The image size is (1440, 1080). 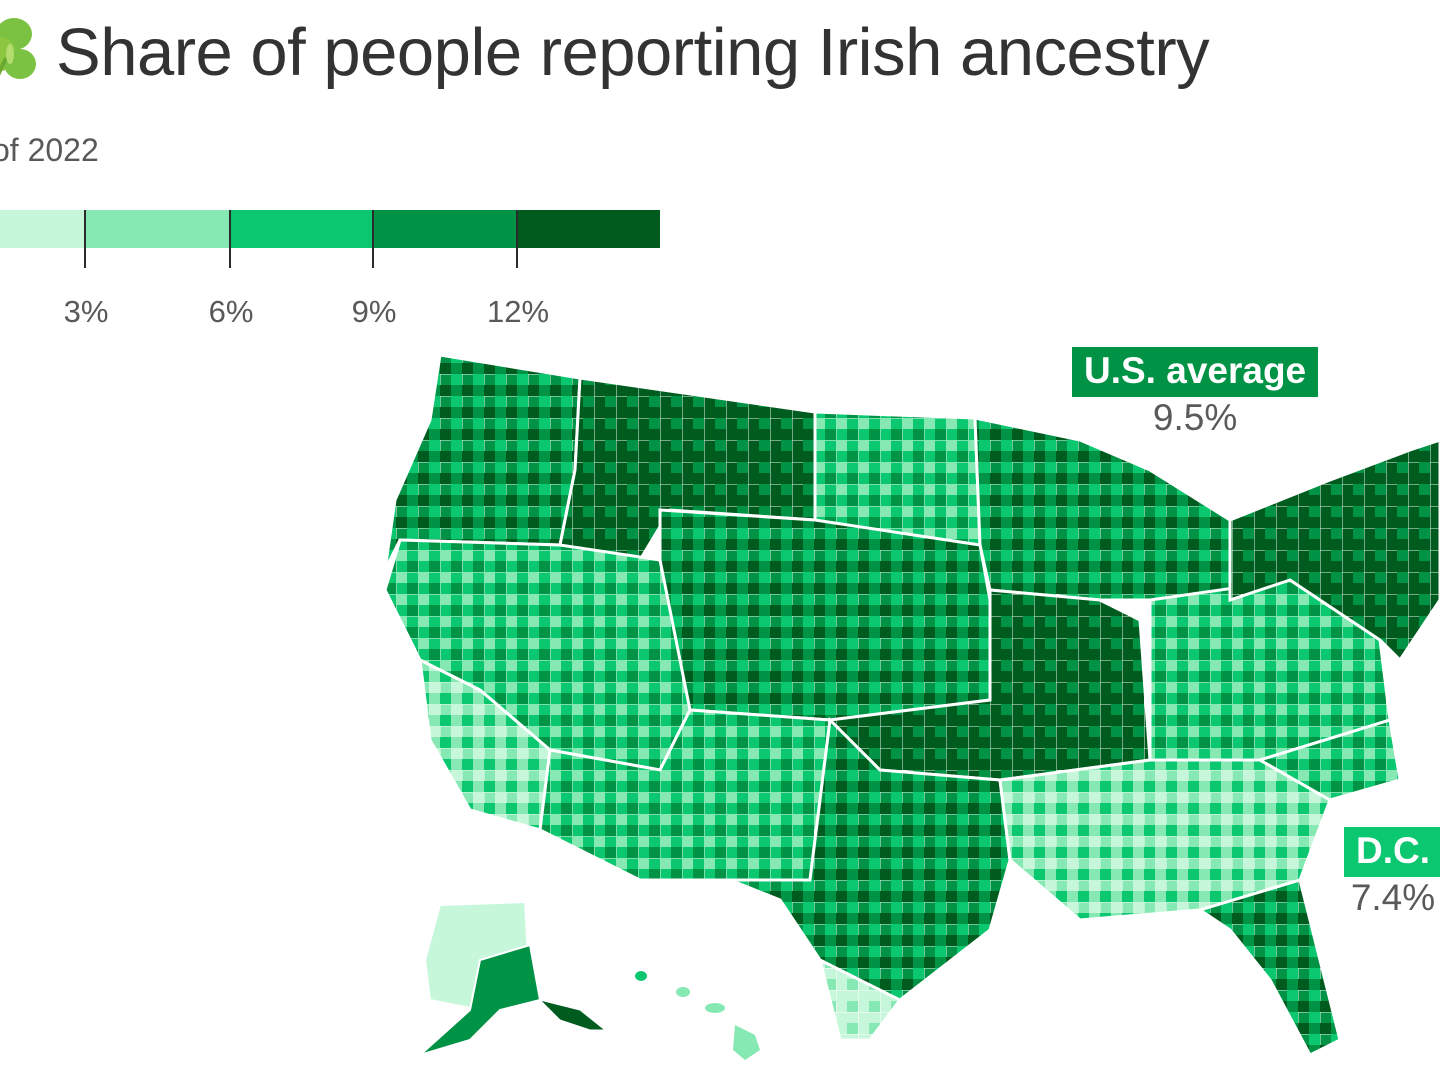 I want to click on region-hawaii-kauai, so click(x=641, y=976).